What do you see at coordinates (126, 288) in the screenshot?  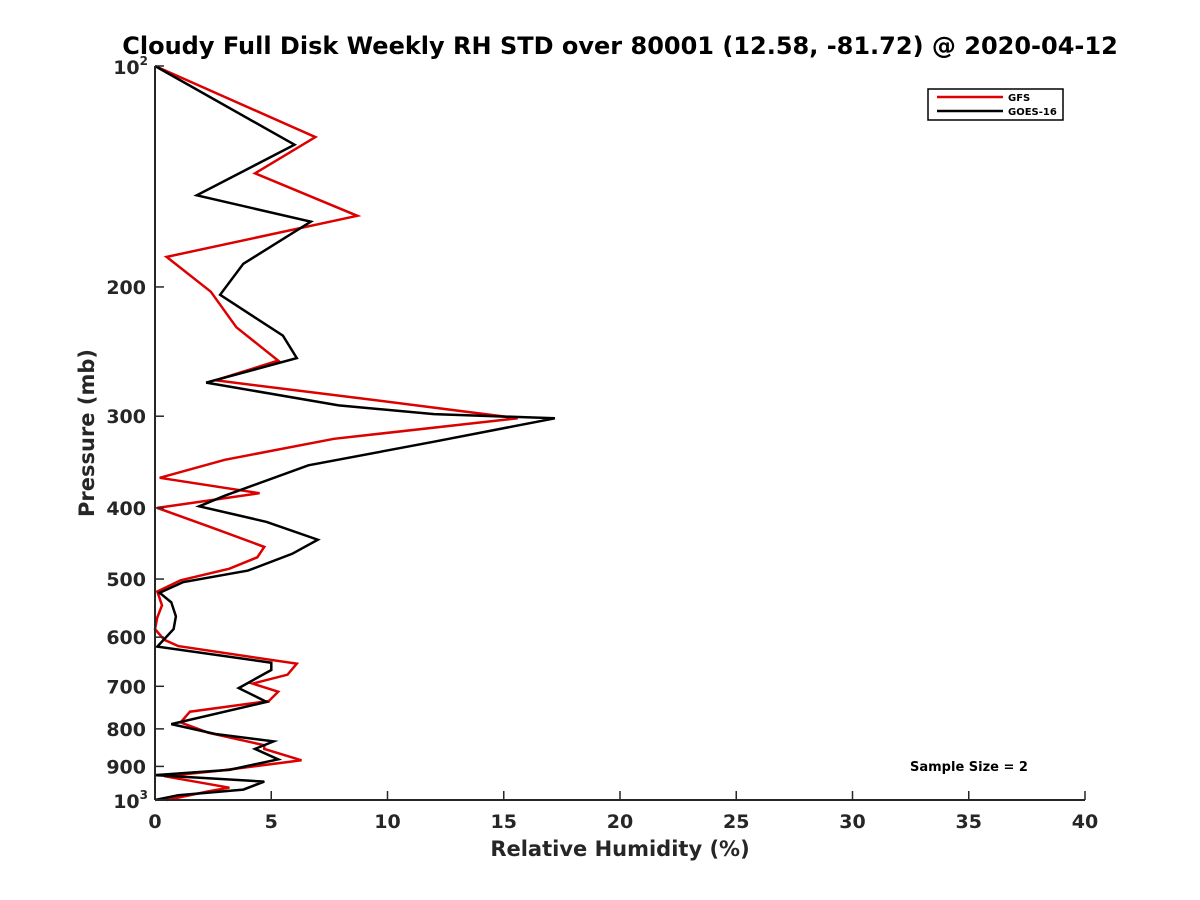 I see `y-tick-label: 200` at bounding box center [126, 288].